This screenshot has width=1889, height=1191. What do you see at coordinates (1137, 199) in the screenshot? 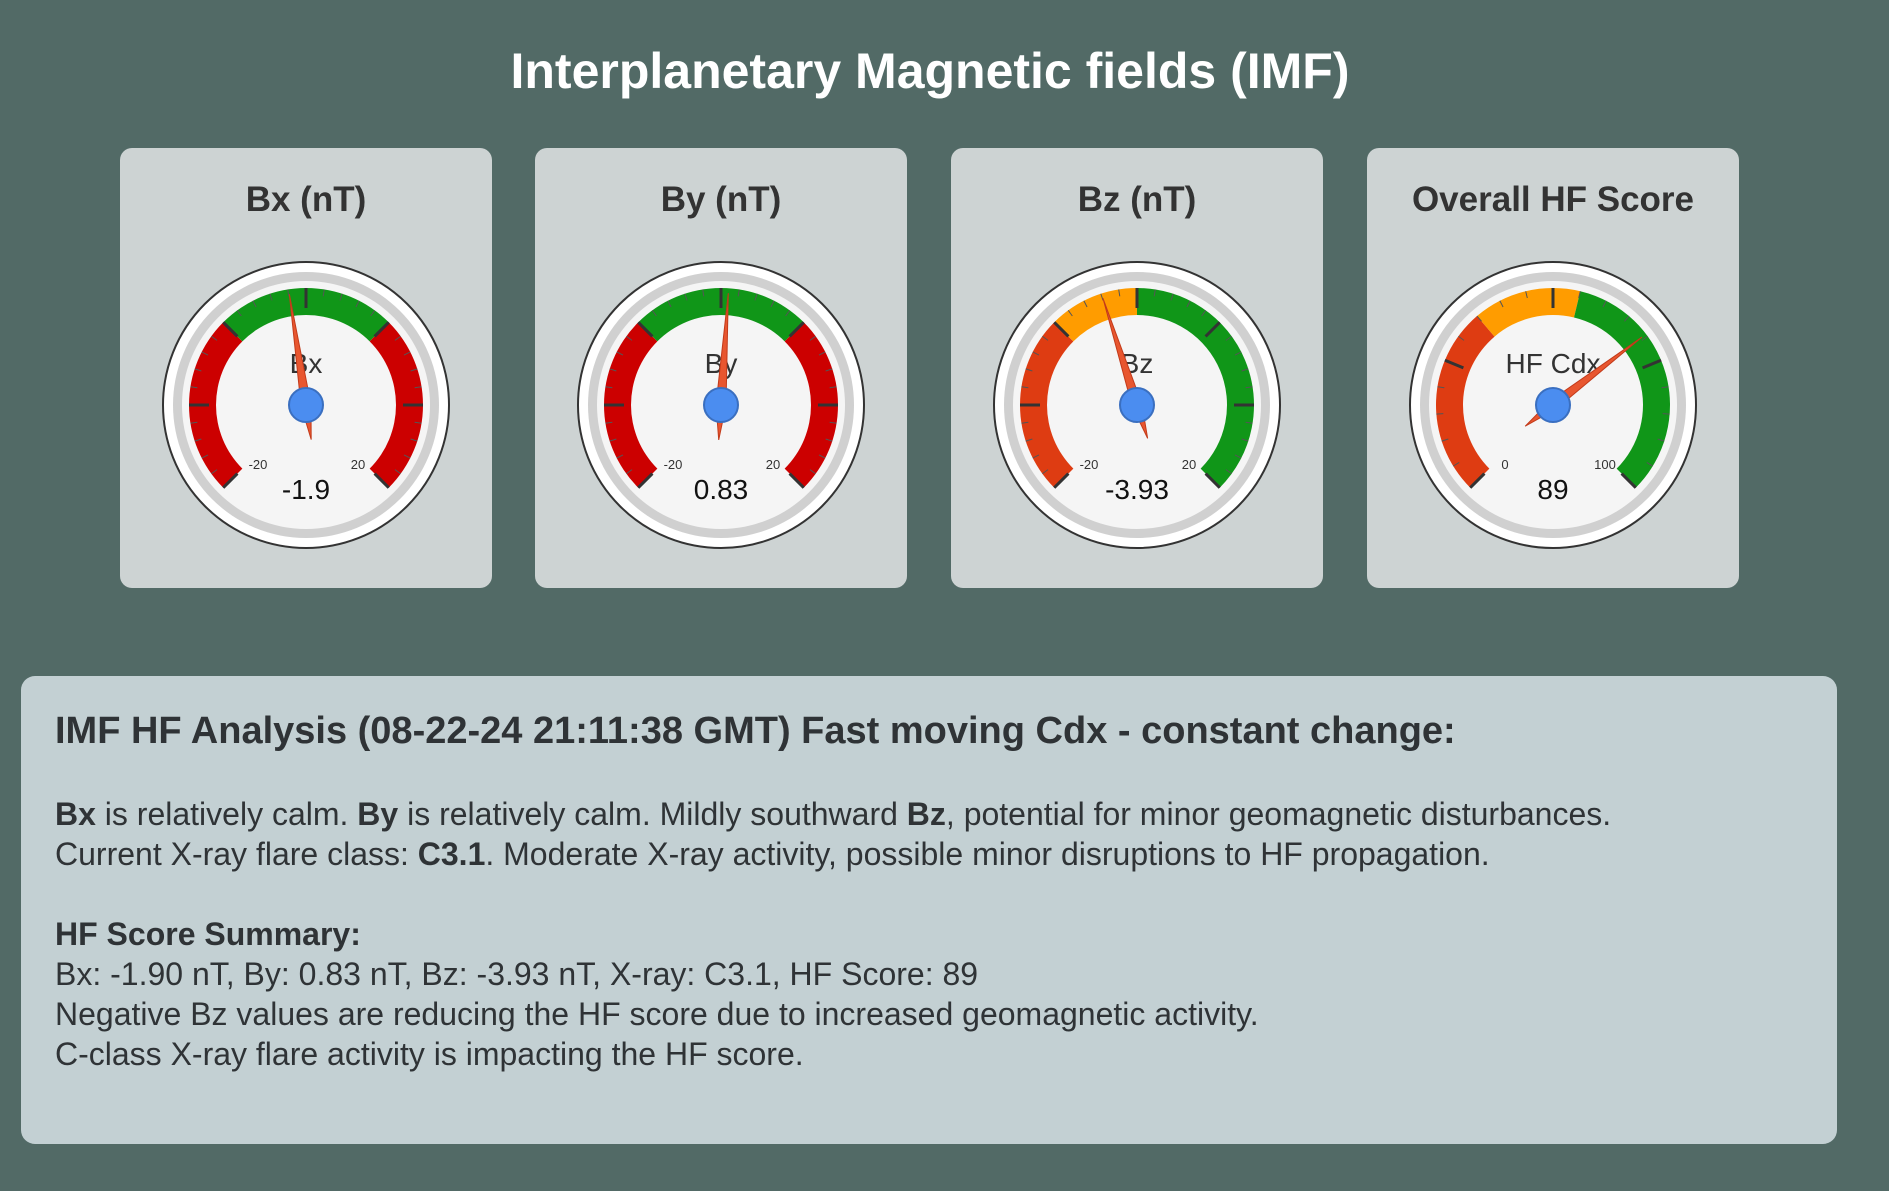
I see `gauge-card-title: Bz (nT)` at bounding box center [1137, 199].